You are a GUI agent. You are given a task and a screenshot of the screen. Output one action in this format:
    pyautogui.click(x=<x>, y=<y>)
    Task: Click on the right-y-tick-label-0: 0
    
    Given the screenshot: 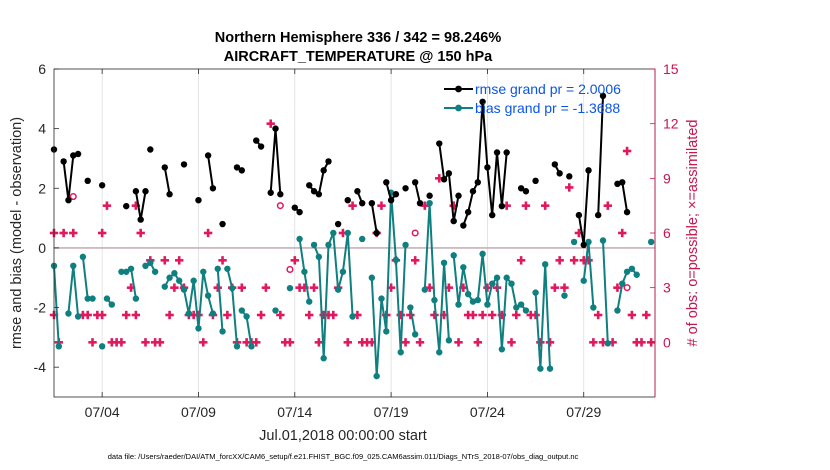 What is the action you would take?
    pyautogui.click(x=667, y=342)
    